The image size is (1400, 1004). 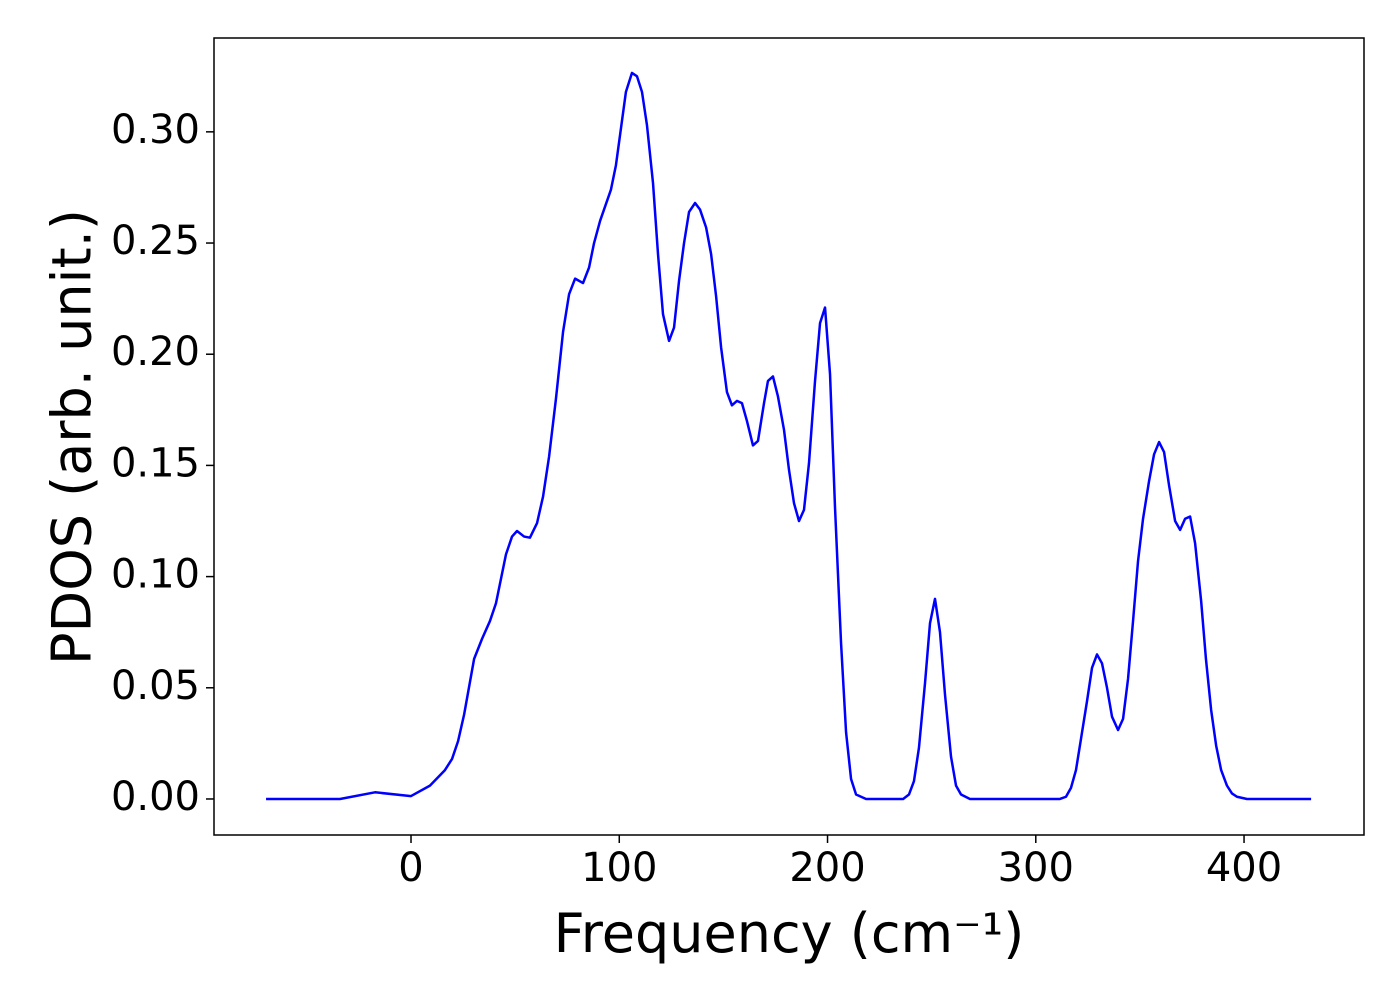 I want to click on y-tick-label: 0.30, so click(x=155, y=130).